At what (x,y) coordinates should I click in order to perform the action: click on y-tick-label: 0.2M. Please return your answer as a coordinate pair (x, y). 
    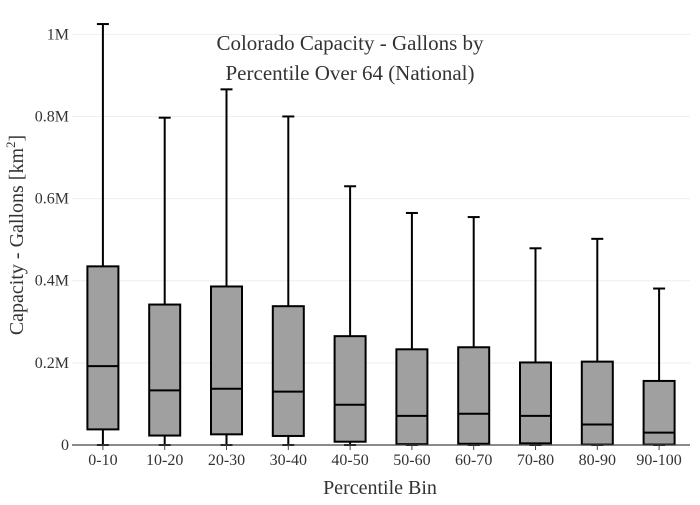
    Looking at the image, I should click on (52, 363).